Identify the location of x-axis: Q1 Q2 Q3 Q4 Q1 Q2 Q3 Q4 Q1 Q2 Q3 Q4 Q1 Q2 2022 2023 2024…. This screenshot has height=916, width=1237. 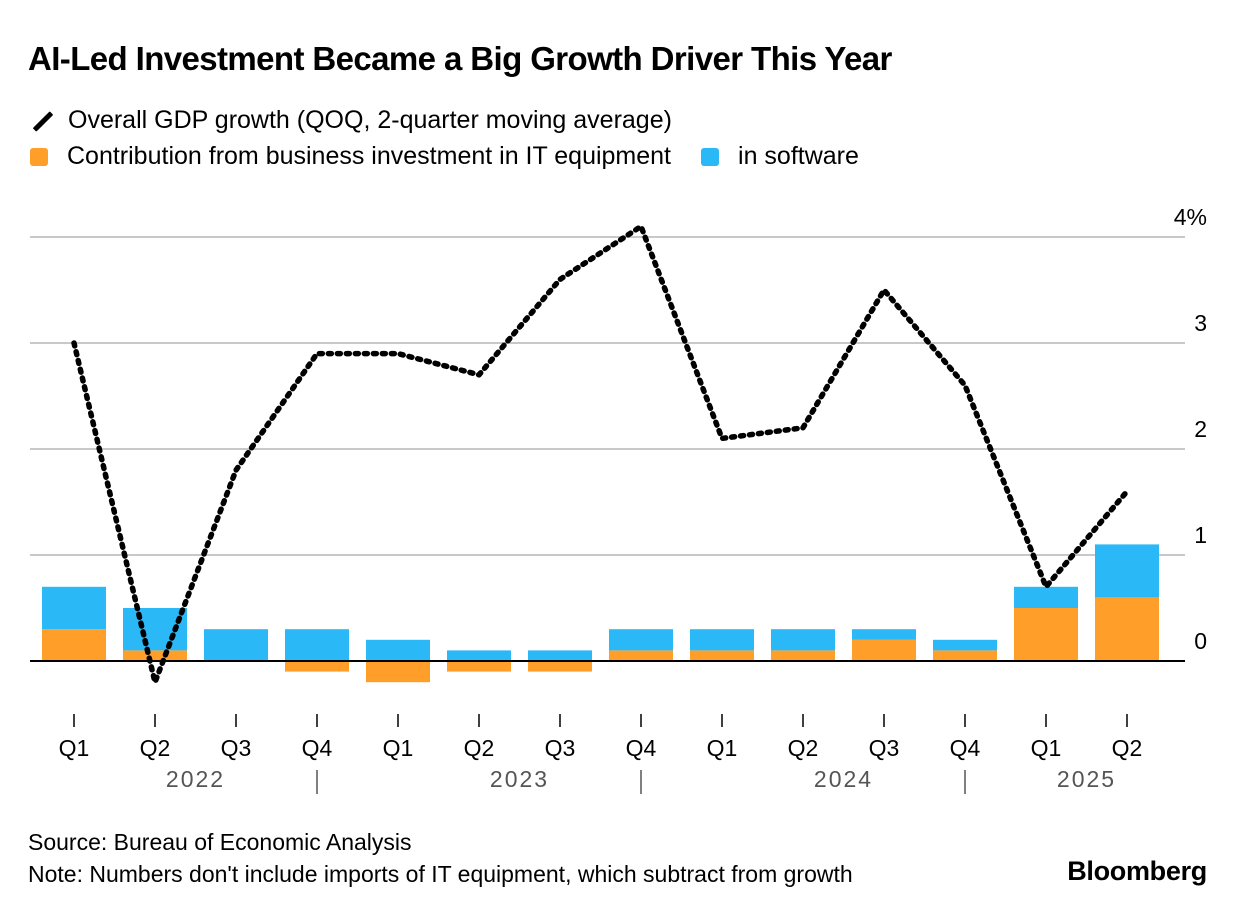
(601, 754).